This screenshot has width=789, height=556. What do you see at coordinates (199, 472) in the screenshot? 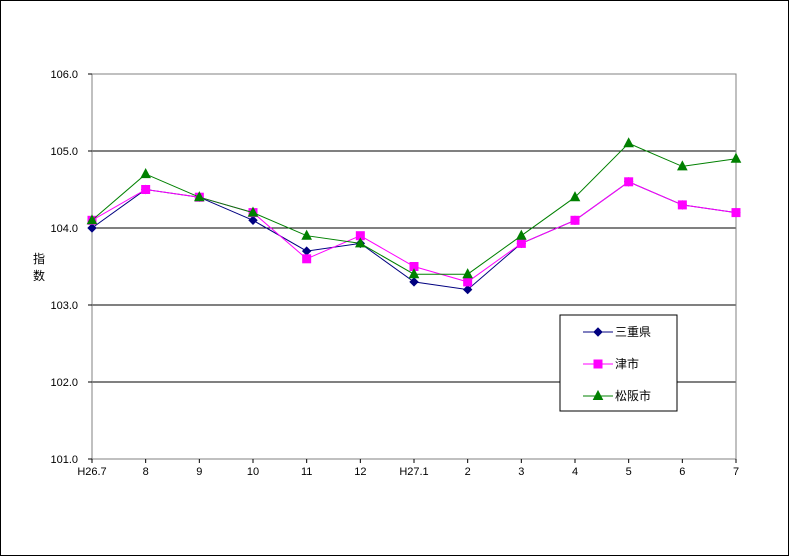
I see `x-tick-label: 9` at bounding box center [199, 472].